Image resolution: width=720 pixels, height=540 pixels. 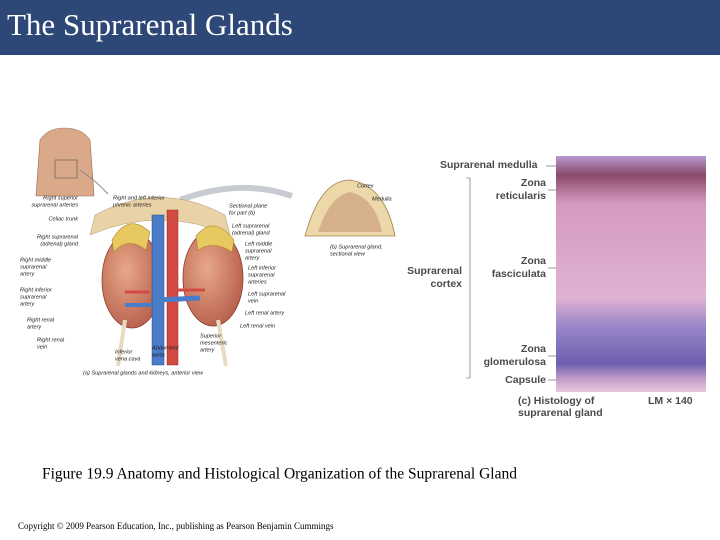 What do you see at coordinates (434, 271) in the screenshot?
I see `figure-label: Suprarenal` at bounding box center [434, 271].